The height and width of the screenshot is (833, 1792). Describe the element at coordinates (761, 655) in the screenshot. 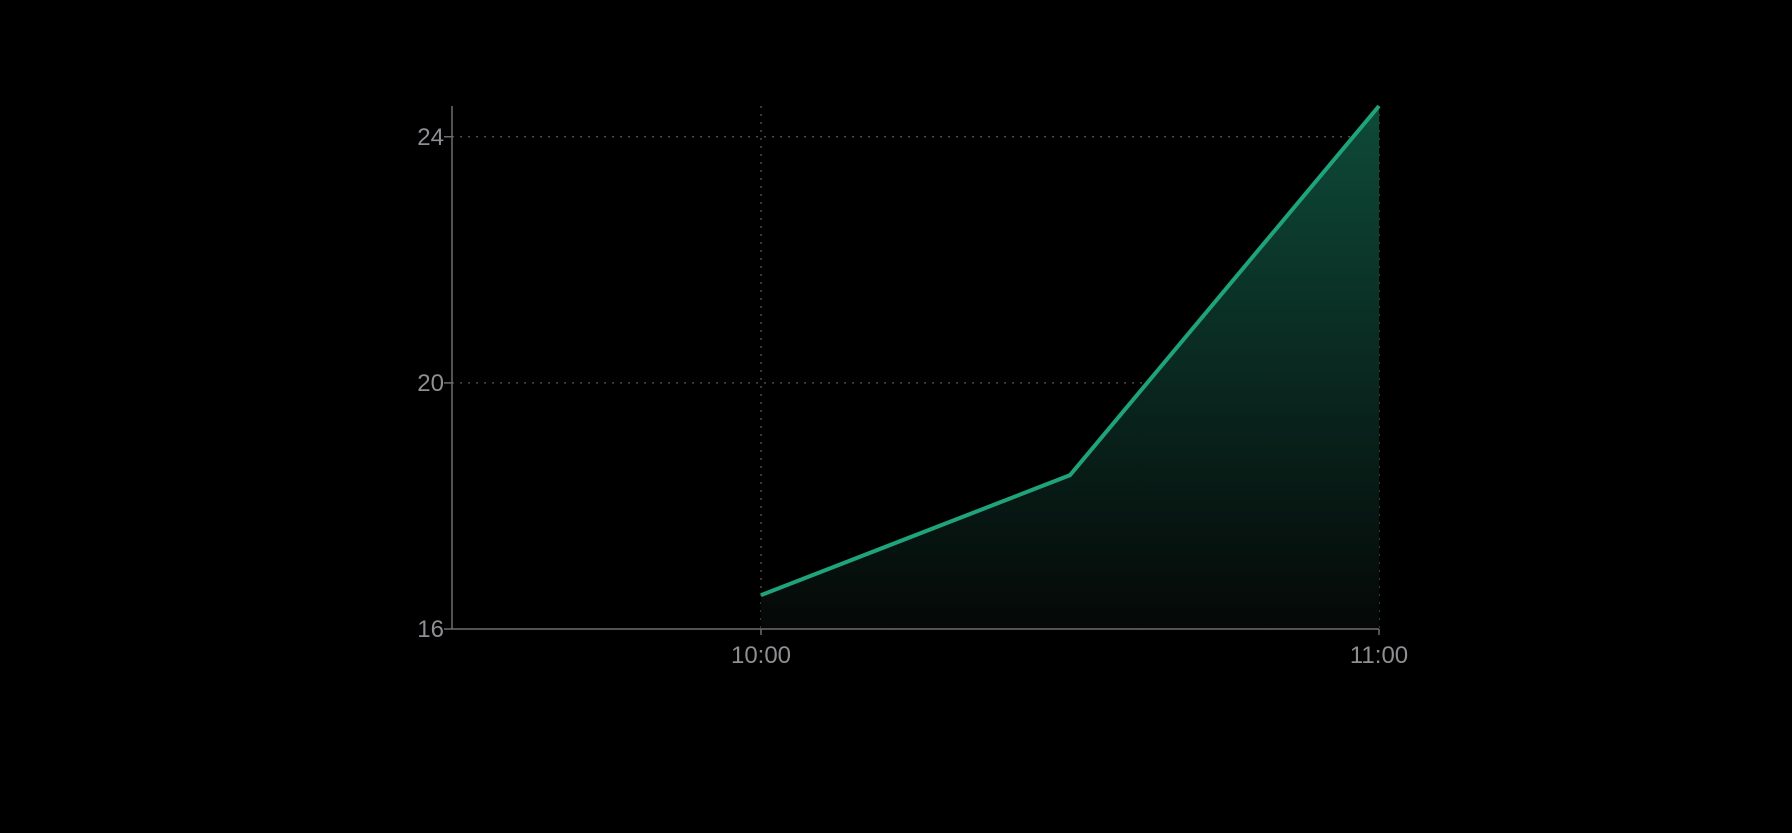

I see `x-tick-label: 10:00` at that location.